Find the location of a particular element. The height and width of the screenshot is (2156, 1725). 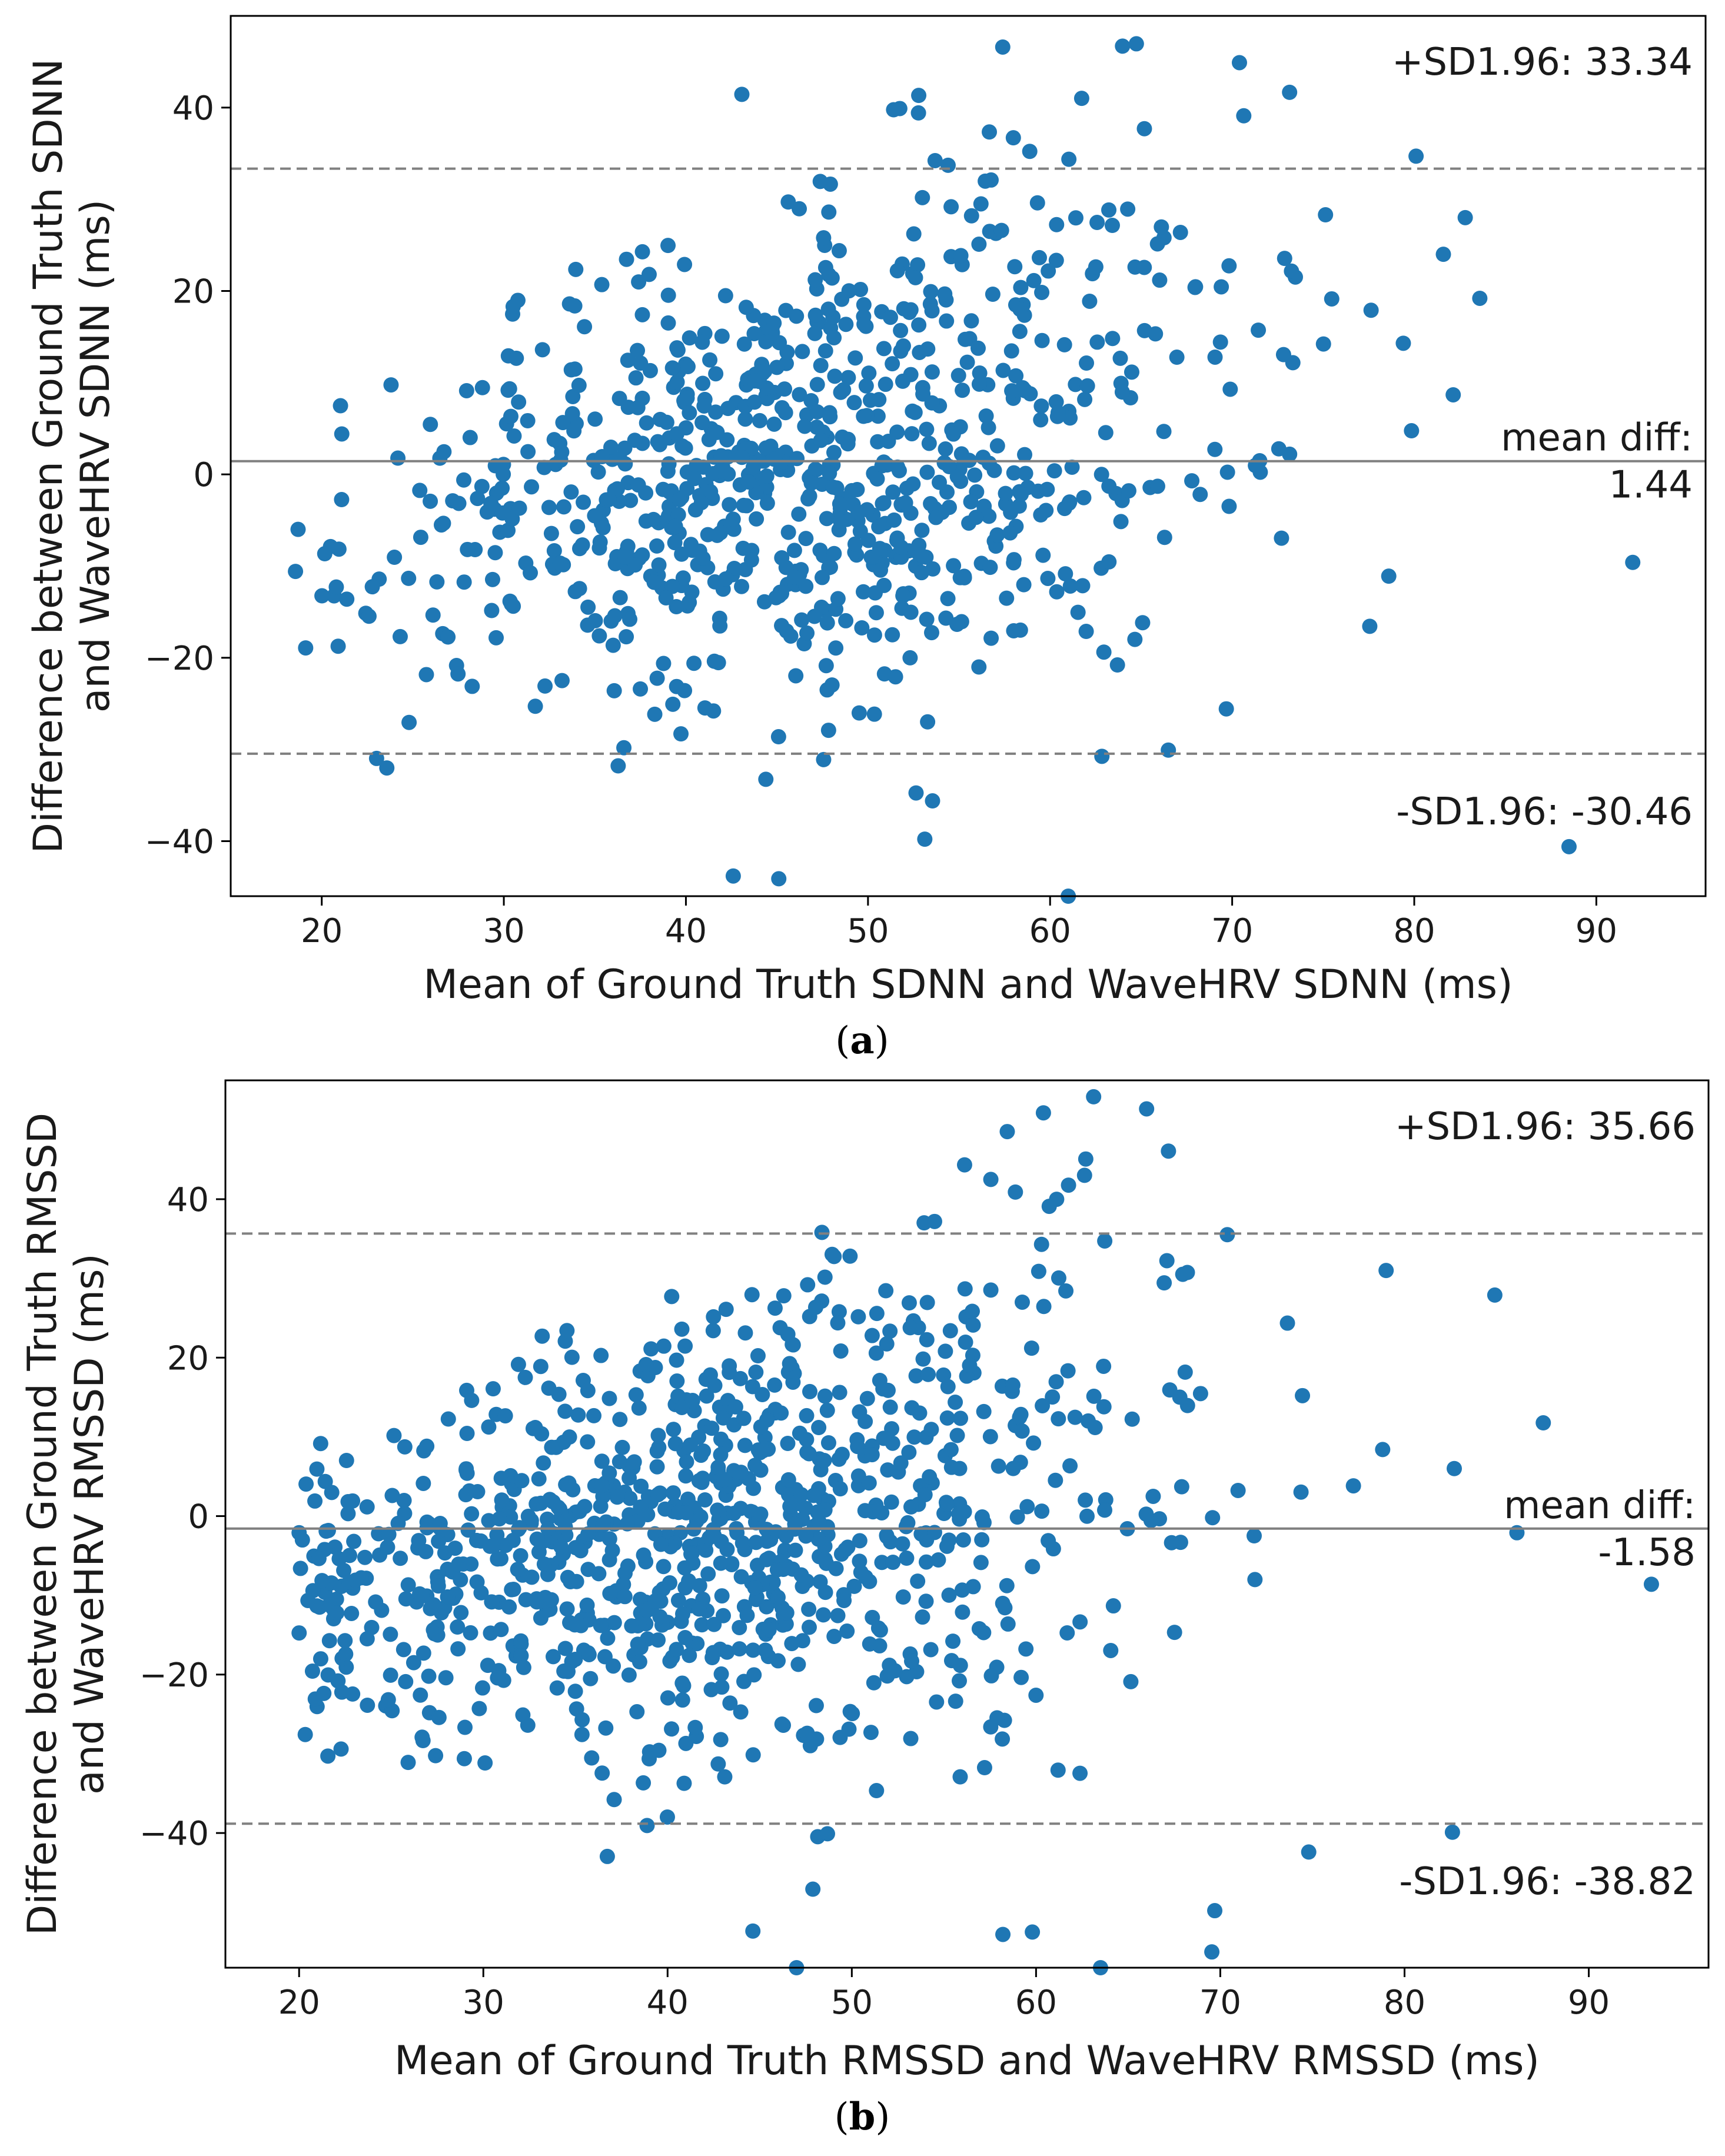

y-tick-label: −40 is located at coordinates (179, 842).